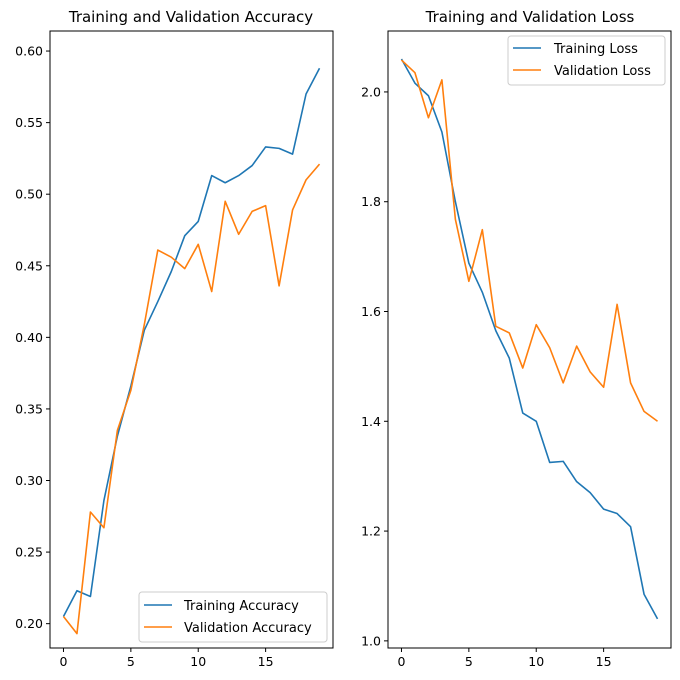  What do you see at coordinates (190, 17) in the screenshot?
I see `accuracy-chart-title: Training and Validation Accuracy` at bounding box center [190, 17].